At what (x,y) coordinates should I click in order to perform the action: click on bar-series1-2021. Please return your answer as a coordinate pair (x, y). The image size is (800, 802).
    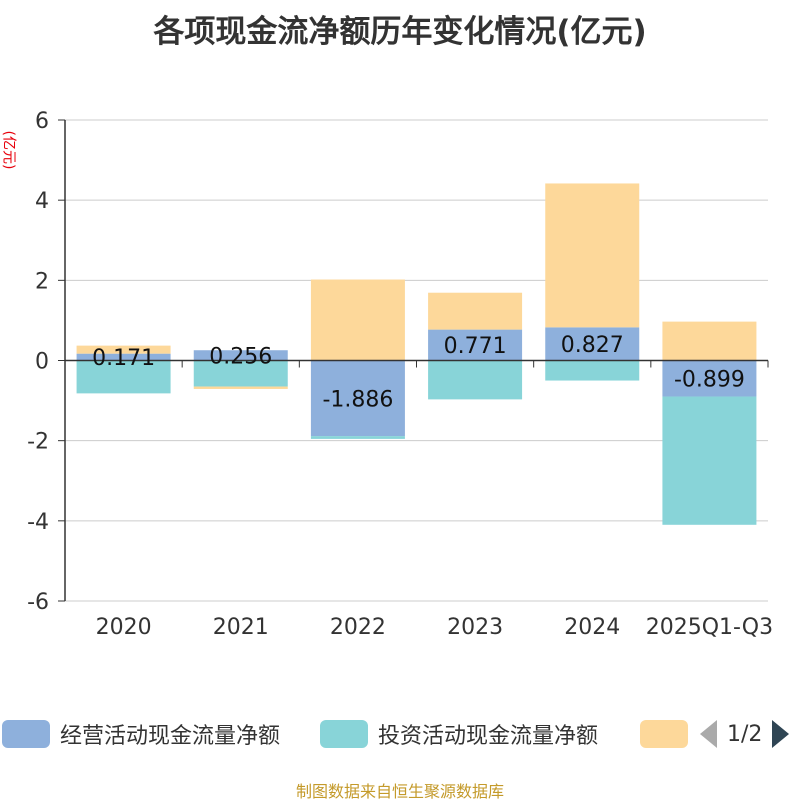
    Looking at the image, I should click on (240, 373).